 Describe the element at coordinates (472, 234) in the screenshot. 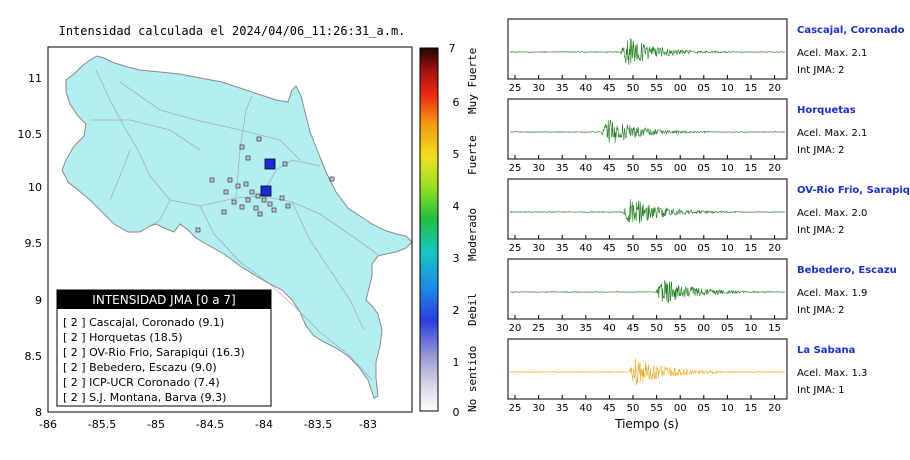

I see `colorbar-category: Moderado` at that location.